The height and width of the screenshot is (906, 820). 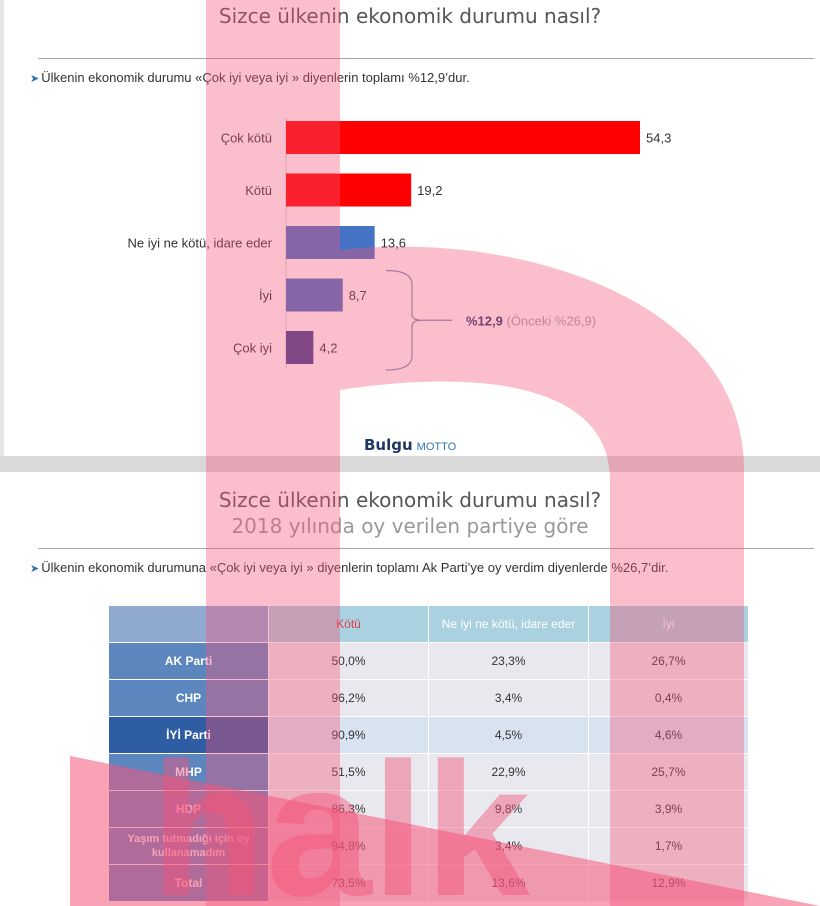 I want to click on bracket-label: %12,9 (Önceki %26,9), so click(x=531, y=320).